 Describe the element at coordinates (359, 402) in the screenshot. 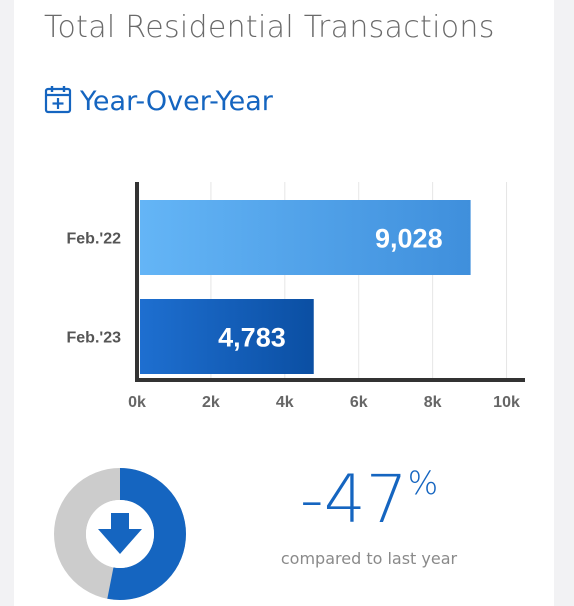

I see `x-tick-label: 6k` at that location.